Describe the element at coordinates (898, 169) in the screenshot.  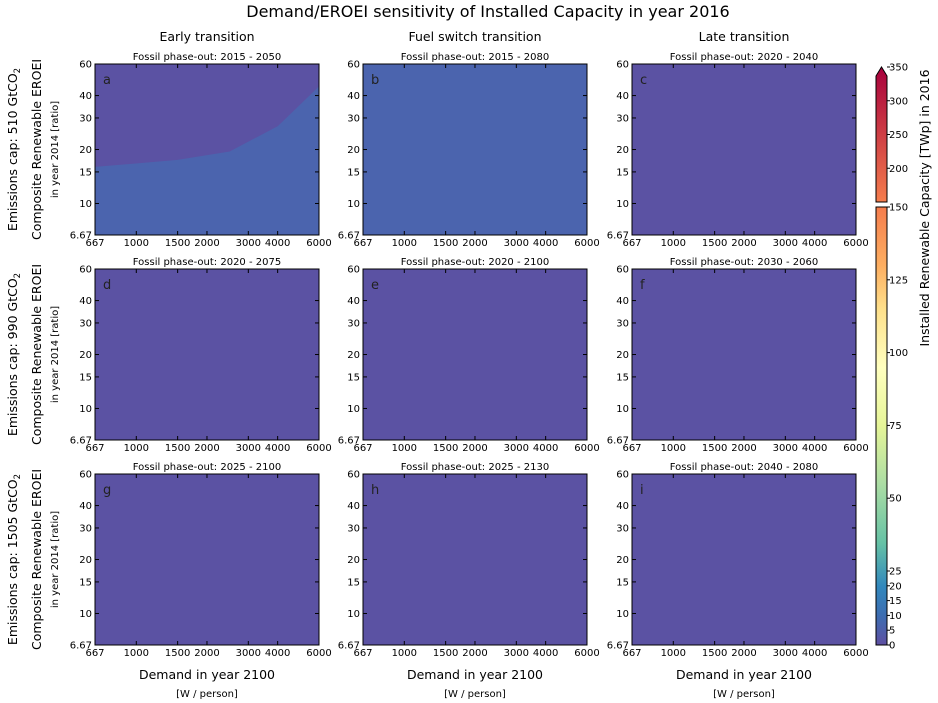
I see `colorbar-tick-label: 200` at that location.